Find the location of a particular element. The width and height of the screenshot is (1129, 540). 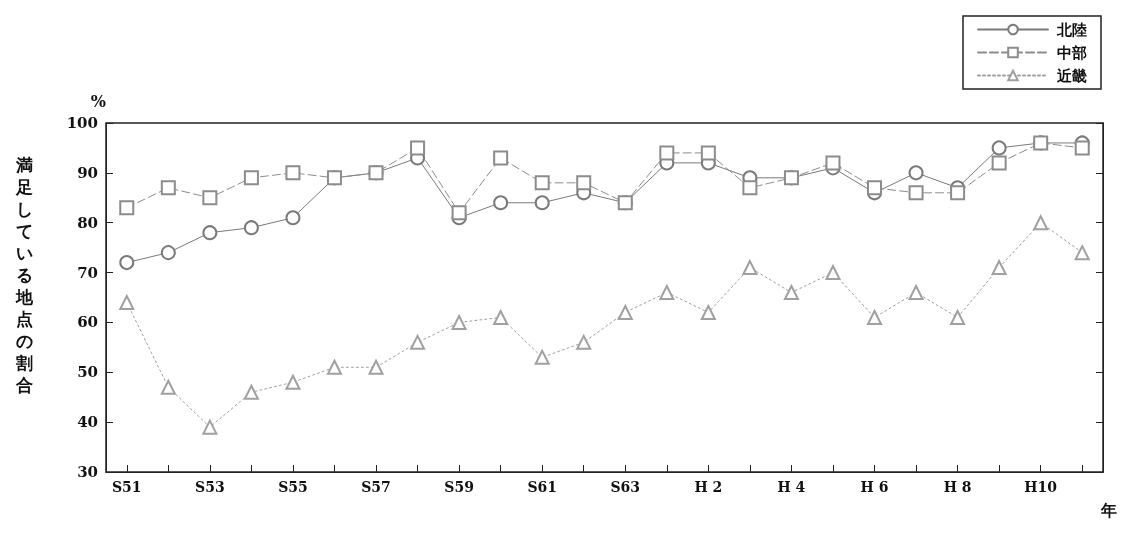

x-tick-label: S51 is located at coordinates (126, 487).